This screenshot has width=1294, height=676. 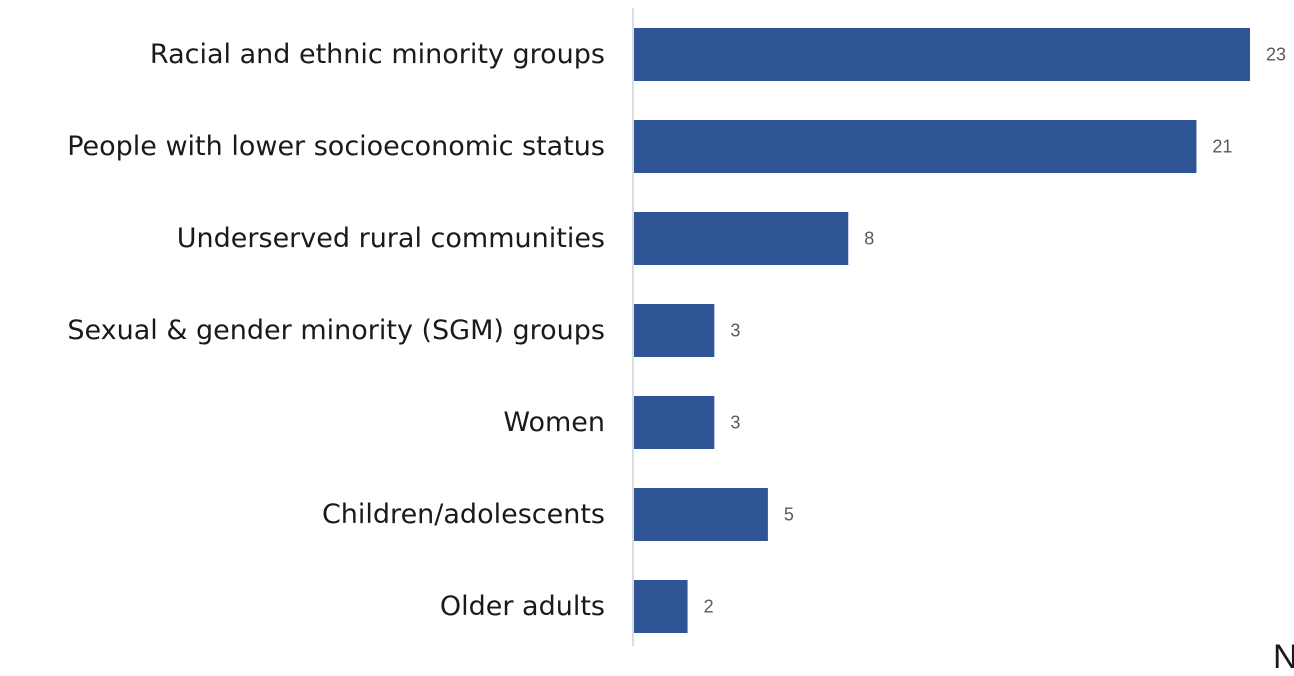 What do you see at coordinates (463, 514) in the screenshot?
I see `category-label: Children/adolescents` at bounding box center [463, 514].